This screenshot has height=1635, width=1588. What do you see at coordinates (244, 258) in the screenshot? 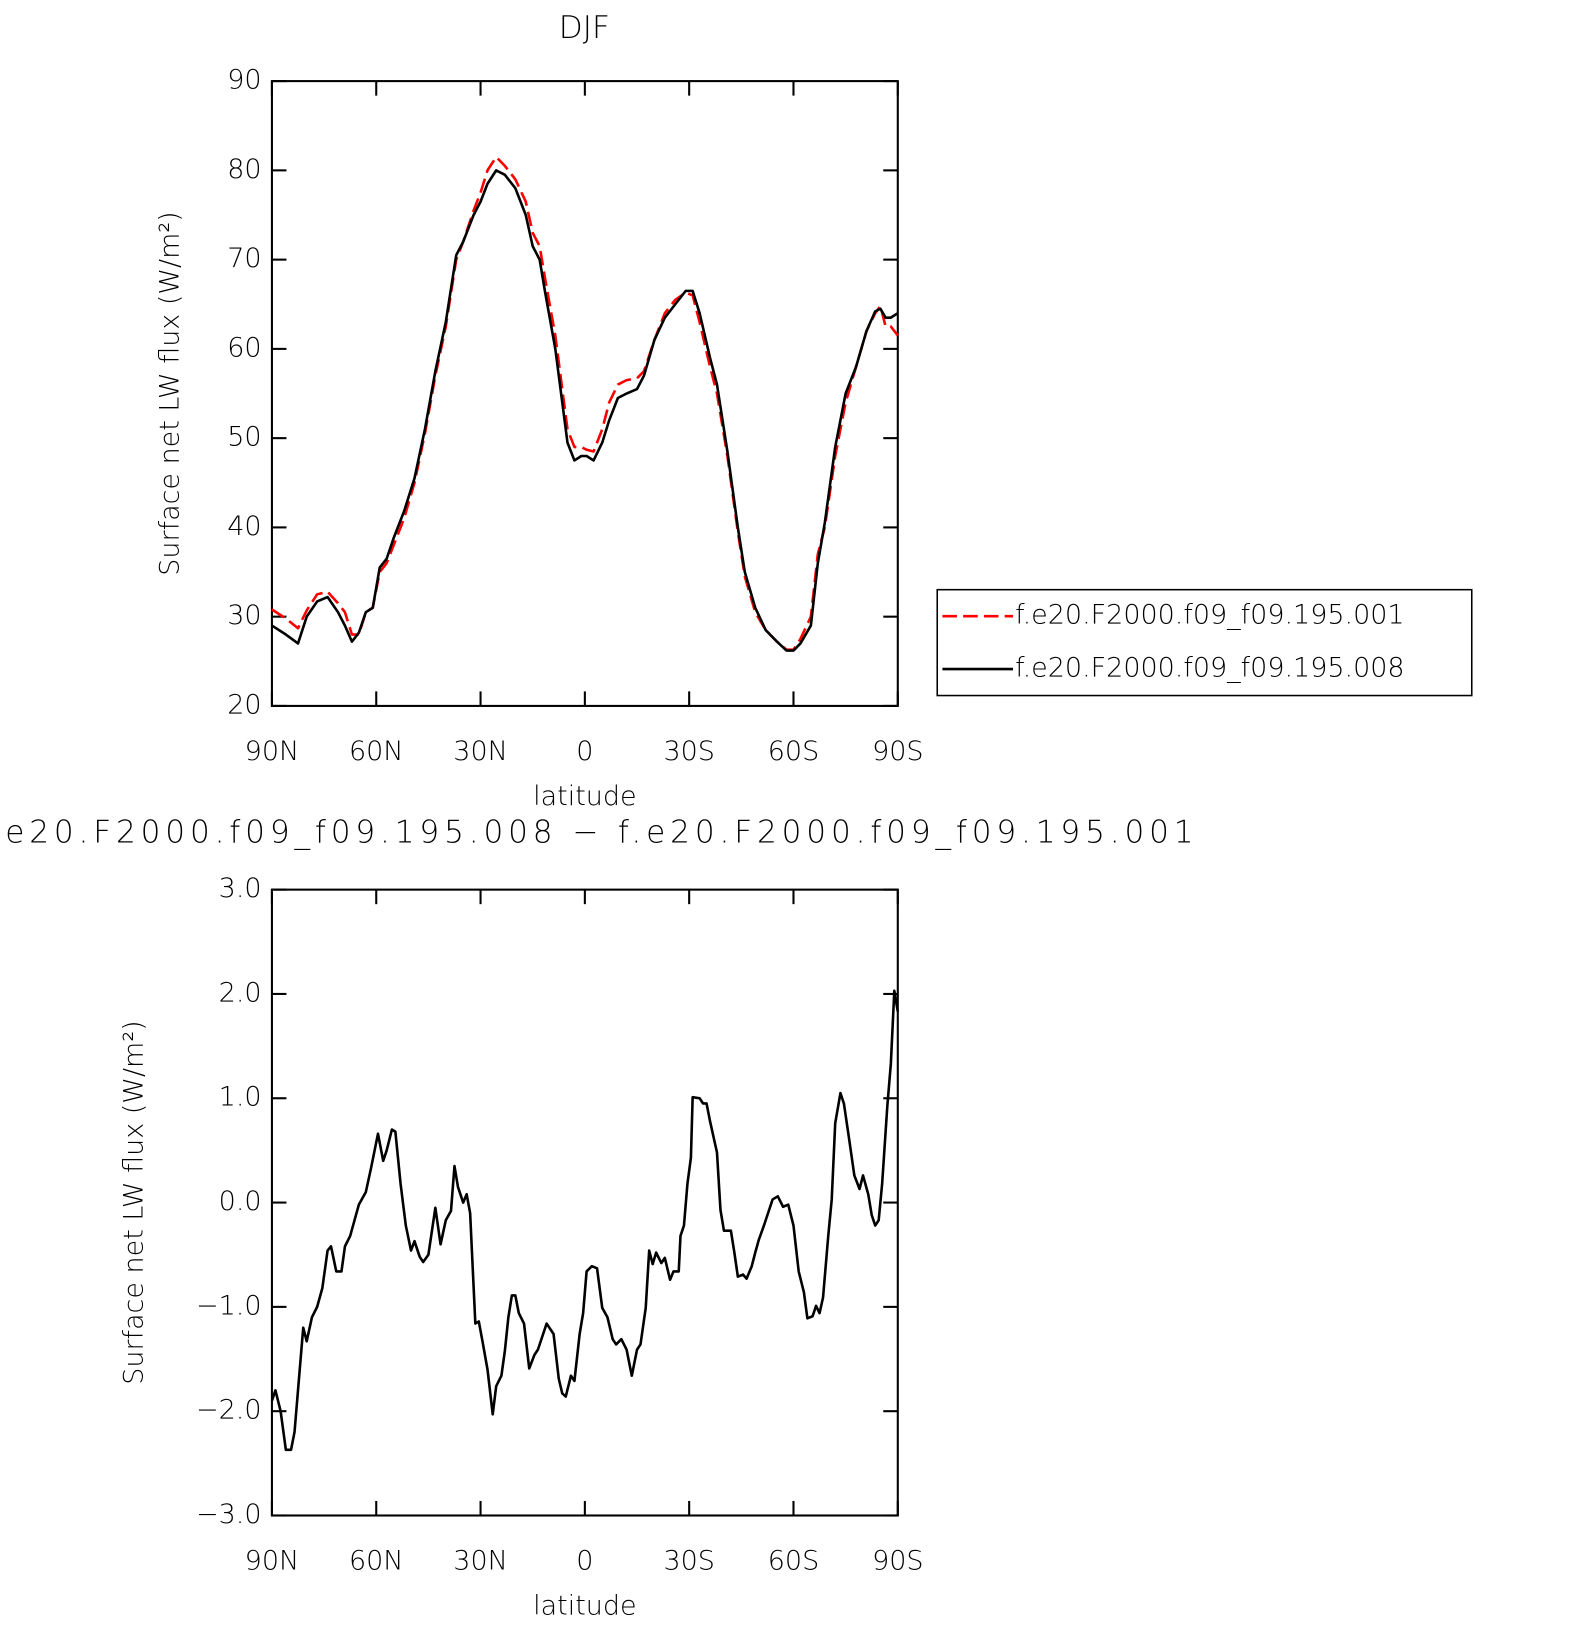
I see `y-tick-label: 70` at bounding box center [244, 258].